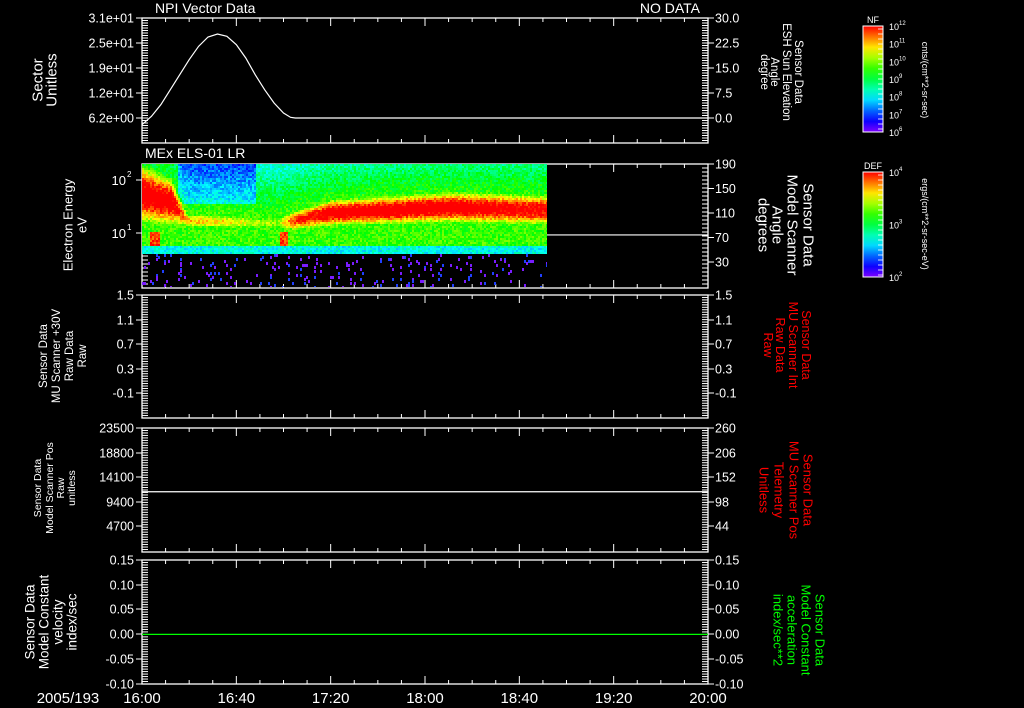 Image resolution: width=1024 pixels, height=708 pixels. Describe the element at coordinates (901, 275) in the screenshot. I see `colorbar-tick-exponent: 2` at that location.